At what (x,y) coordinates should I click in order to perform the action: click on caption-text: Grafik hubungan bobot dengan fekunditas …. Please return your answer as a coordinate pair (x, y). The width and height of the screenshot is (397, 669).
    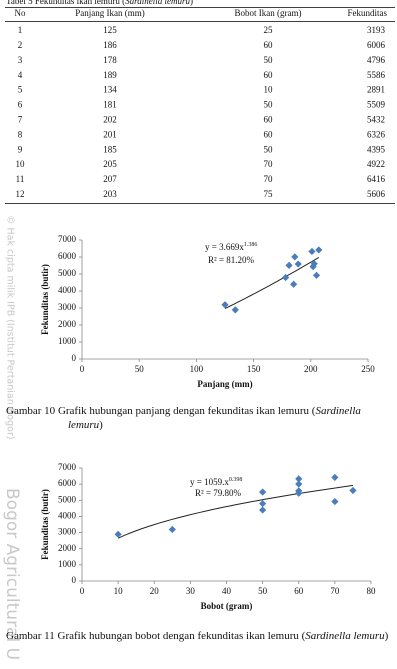
    Looking at the image, I should click on (181, 636).